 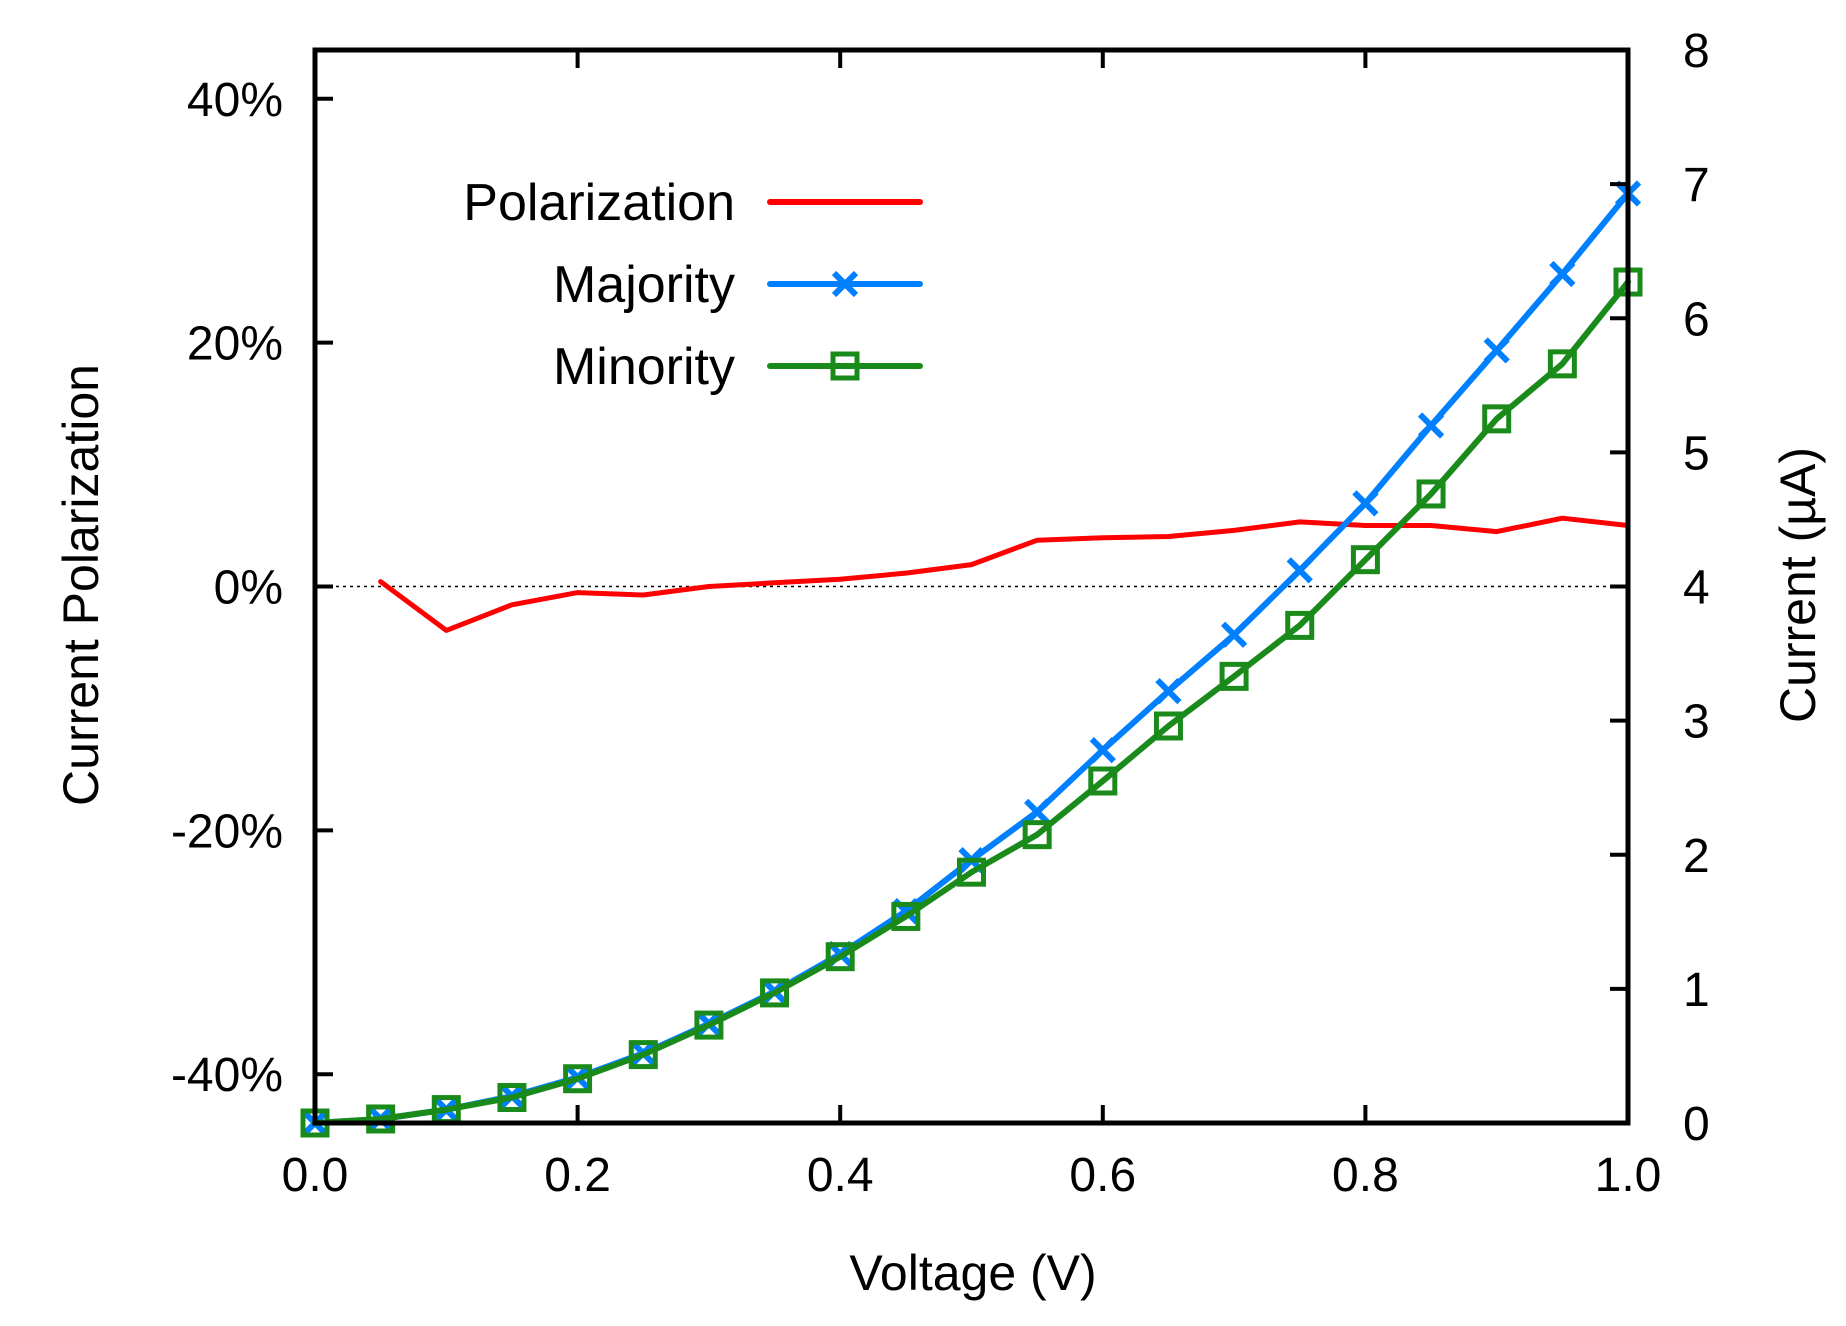 I want to click on y-left-tick-label: 40%, so click(x=235, y=100).